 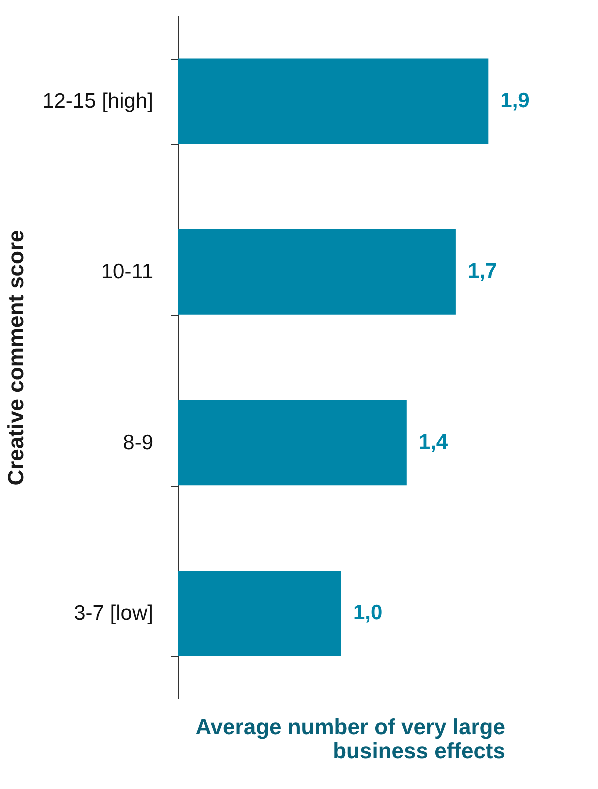 I want to click on data-label: 1,4, so click(x=433, y=442).